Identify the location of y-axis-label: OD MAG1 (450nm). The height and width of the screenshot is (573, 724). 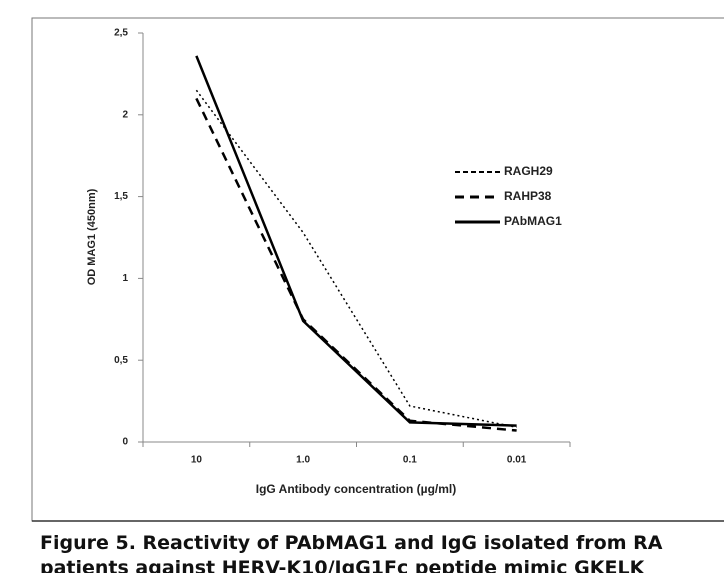
(92, 236).